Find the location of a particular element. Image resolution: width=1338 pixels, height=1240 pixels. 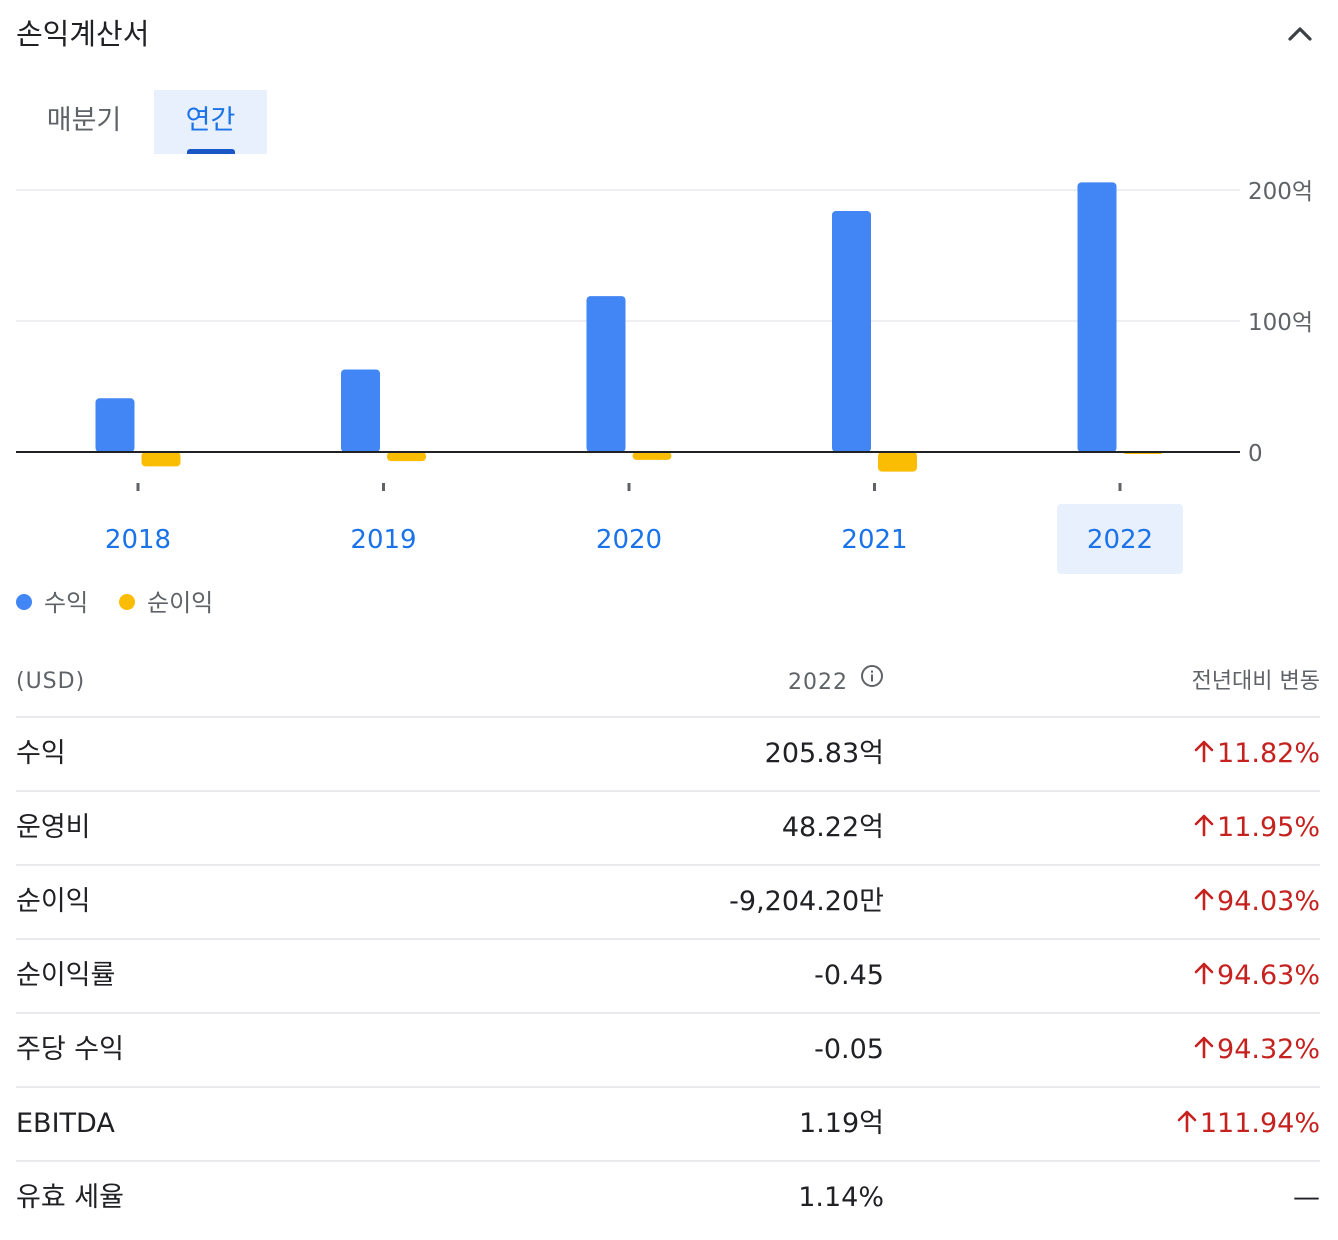

legend-label-revenue: 수익 is located at coordinates (66, 603).